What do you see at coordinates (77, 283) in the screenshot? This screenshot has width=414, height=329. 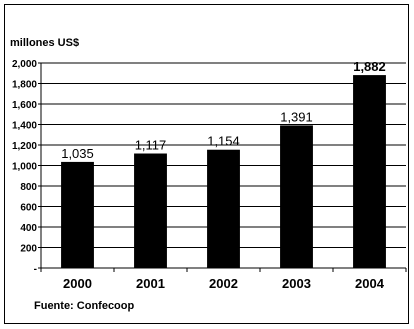 I see `x-category-label: 2000` at bounding box center [77, 283].